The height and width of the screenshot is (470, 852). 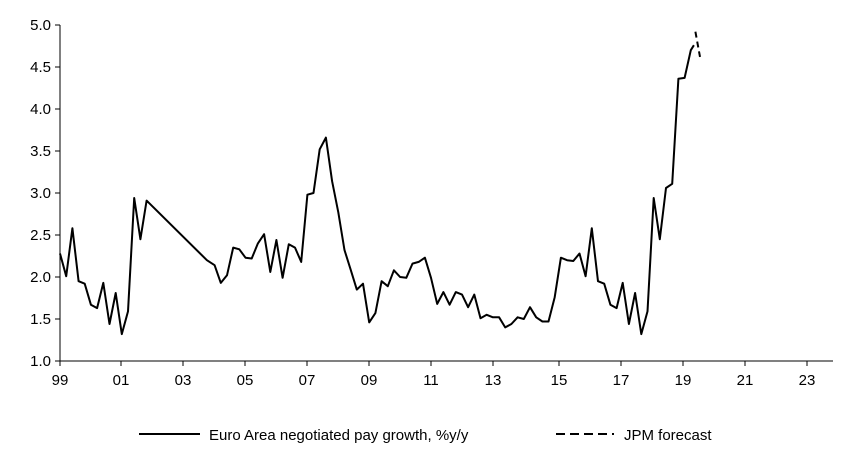 I want to click on x-tick-label: 07, so click(x=307, y=380).